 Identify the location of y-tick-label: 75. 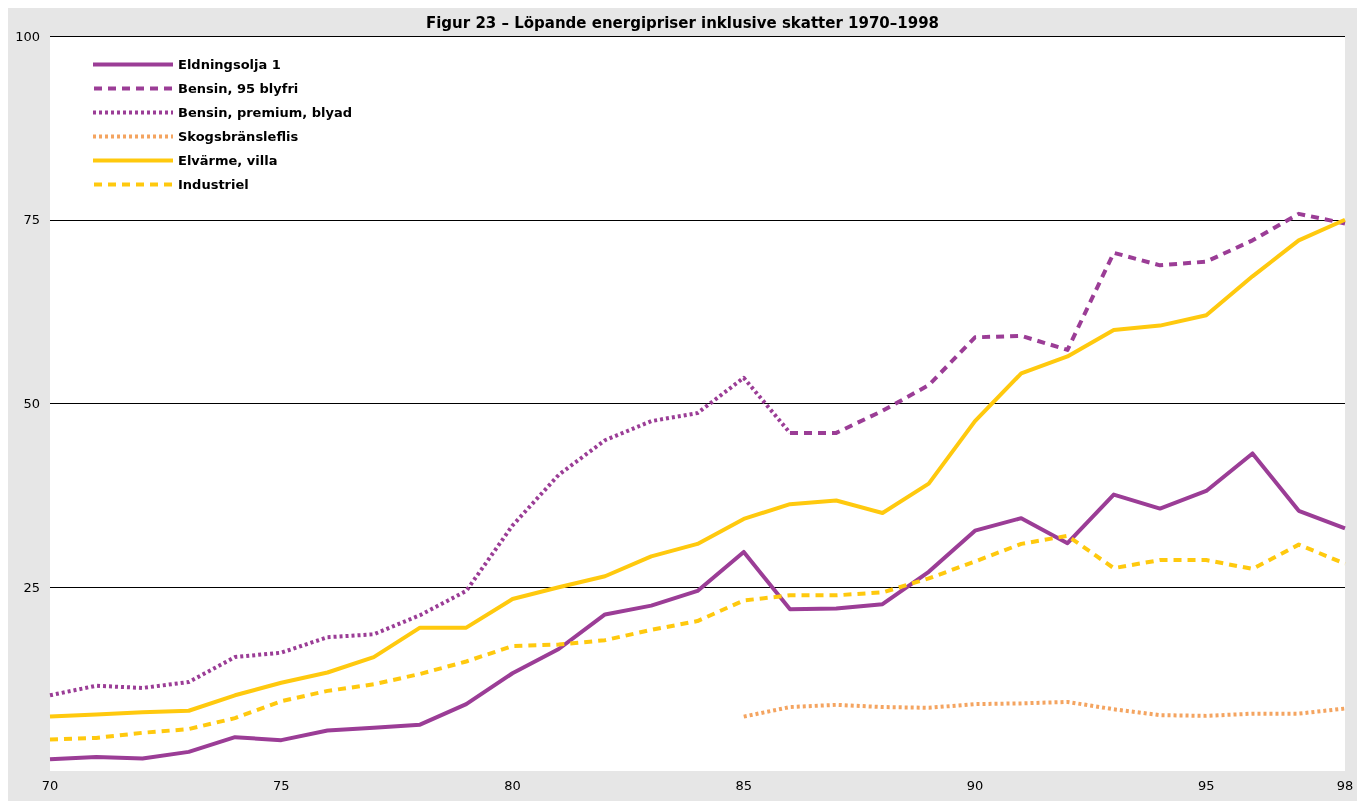
(31, 220).